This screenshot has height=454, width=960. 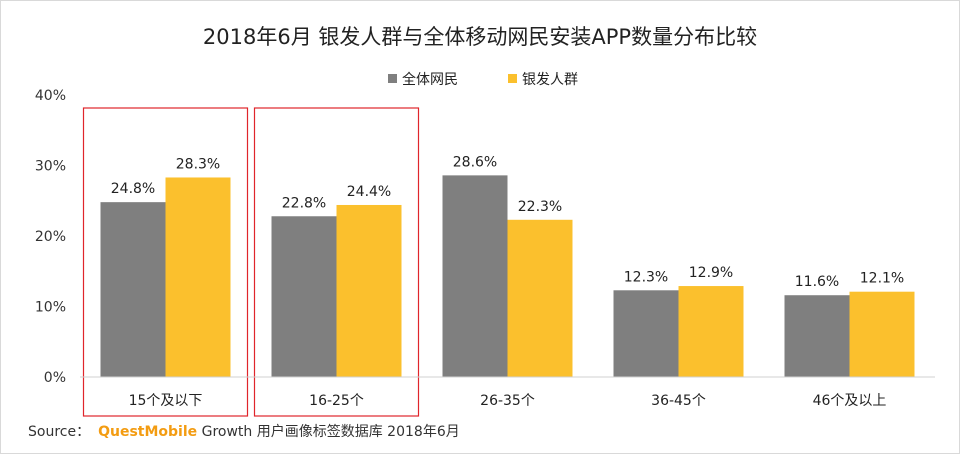 What do you see at coordinates (817, 282) in the screenshot?
I see `data-label: 11.6%` at bounding box center [817, 282].